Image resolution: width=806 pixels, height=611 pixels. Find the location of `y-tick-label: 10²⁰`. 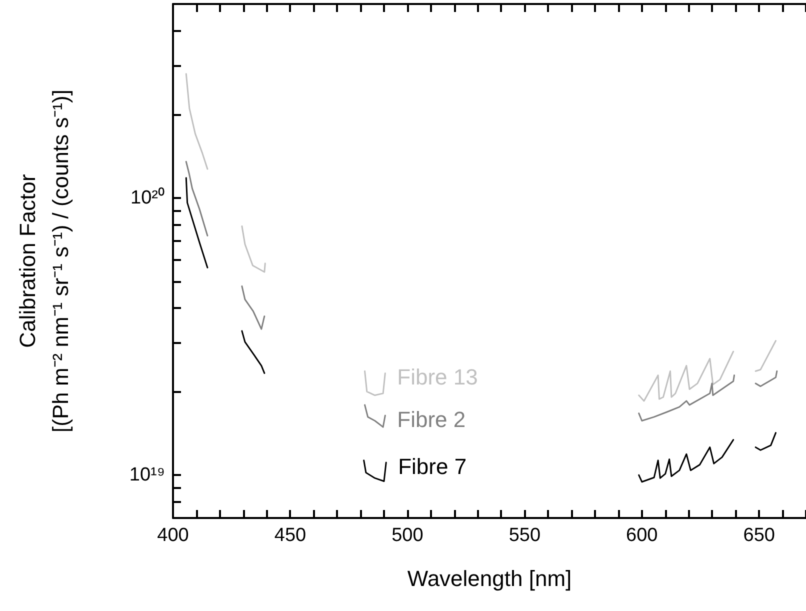

y-tick-label: 10²⁰ is located at coordinates (147, 197).